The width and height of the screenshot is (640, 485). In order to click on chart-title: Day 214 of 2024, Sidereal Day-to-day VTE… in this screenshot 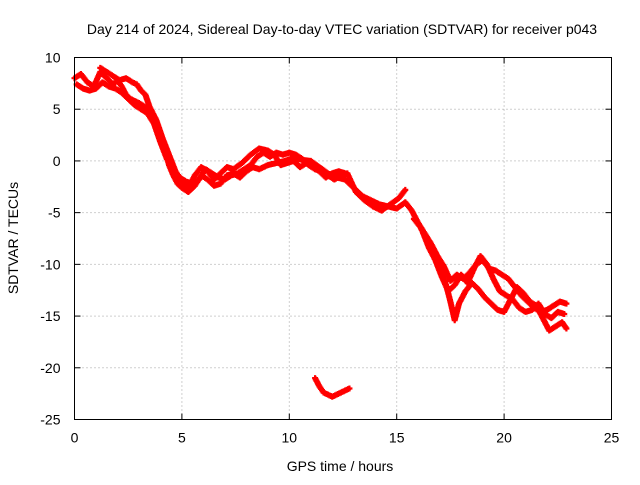, I will do `click(342, 29)`.